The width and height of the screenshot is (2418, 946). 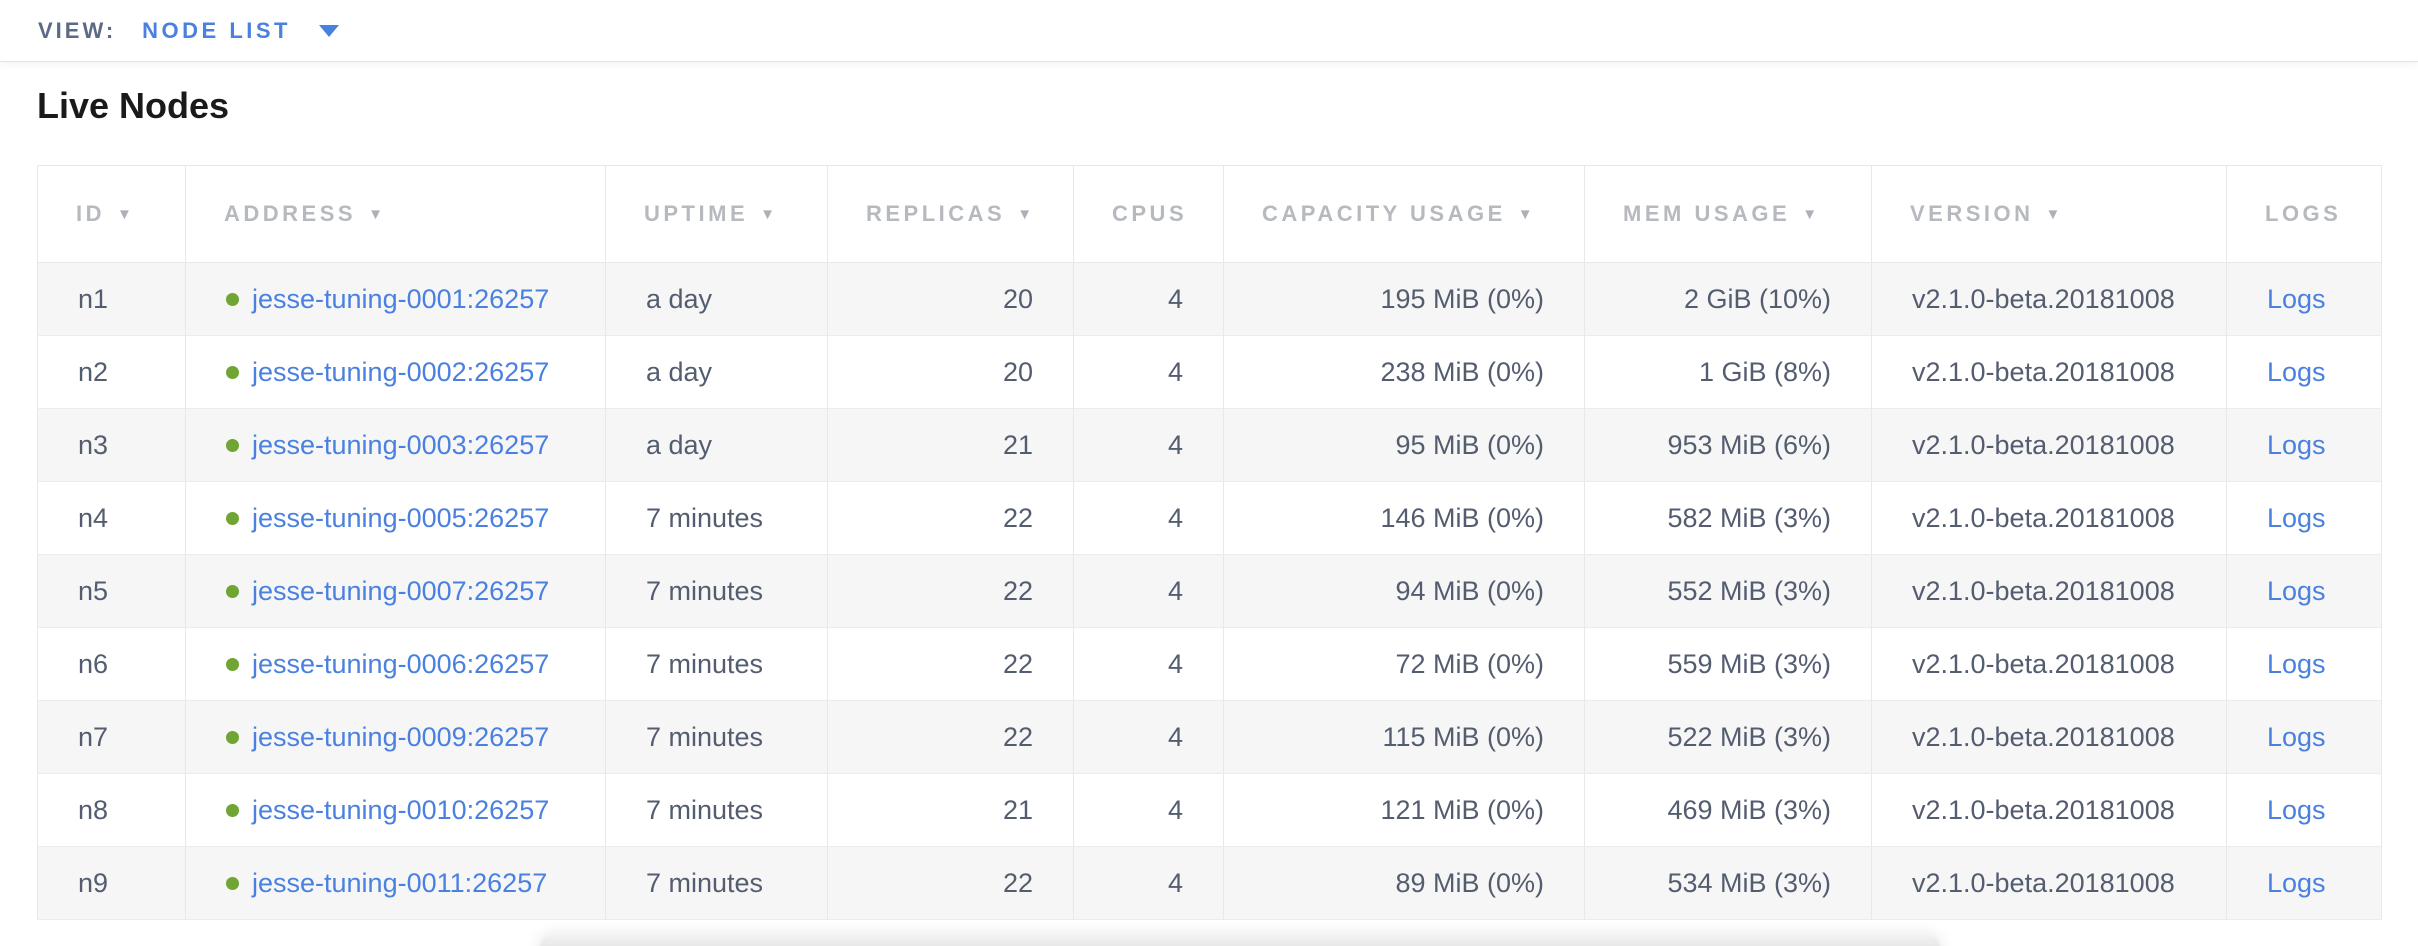 What do you see at coordinates (111, 214) in the screenshot?
I see `column-header-id: ID ▼` at bounding box center [111, 214].